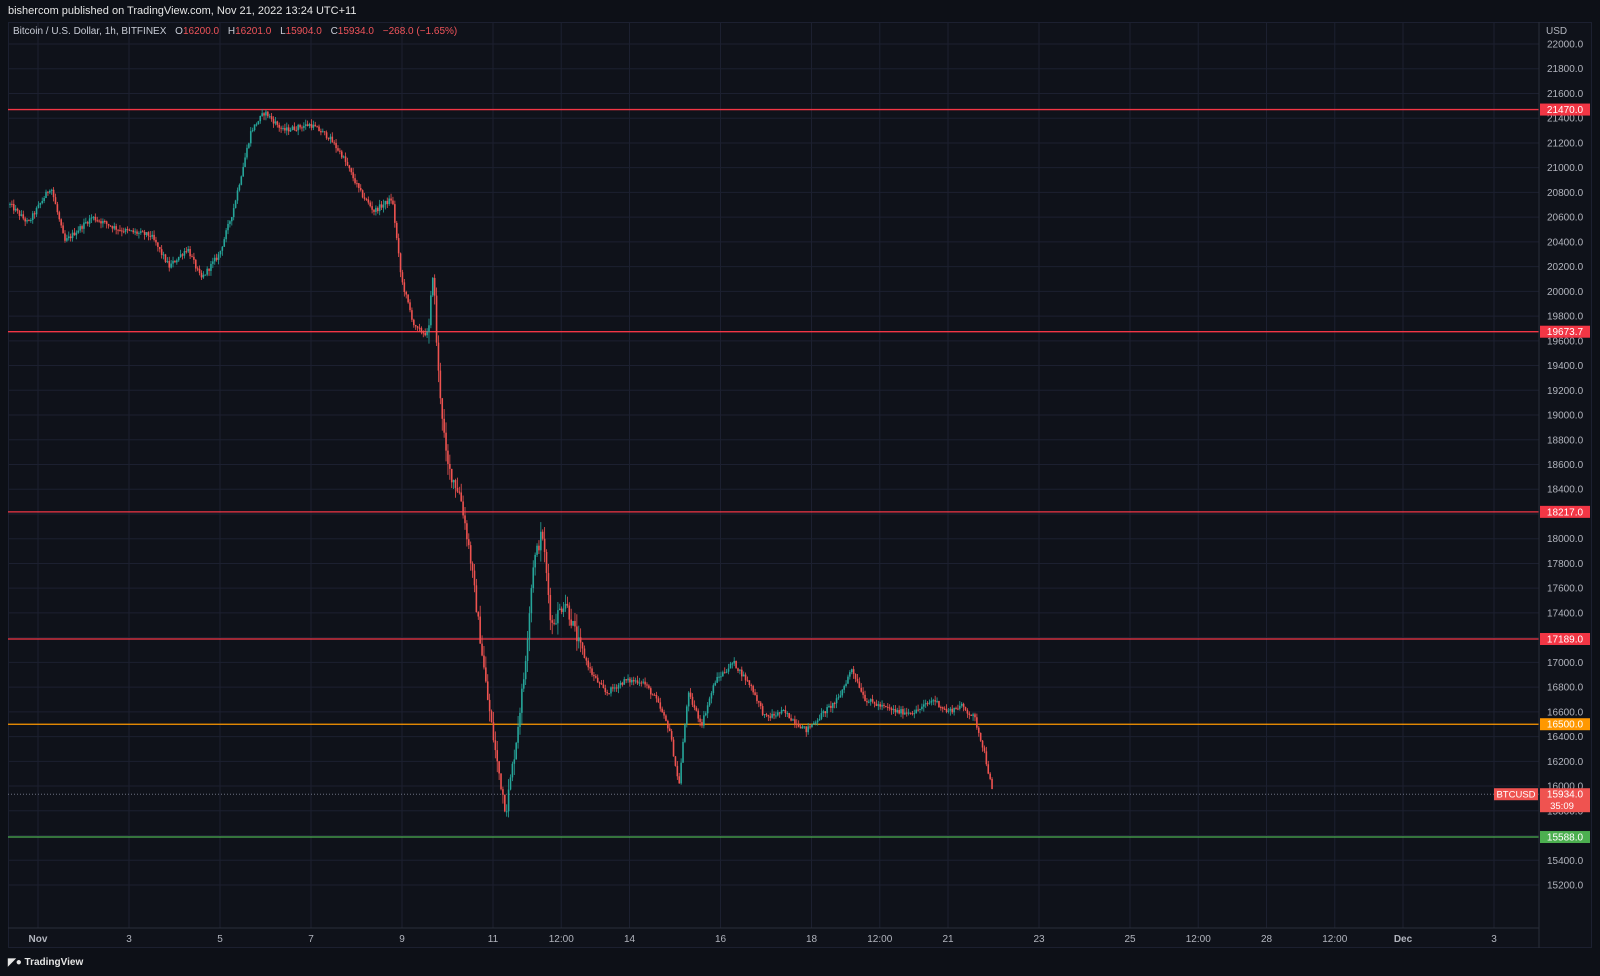 This screenshot has width=1600, height=976. What do you see at coordinates (1565, 416) in the screenshot?
I see `y-tick-label: 19000.0` at bounding box center [1565, 416].